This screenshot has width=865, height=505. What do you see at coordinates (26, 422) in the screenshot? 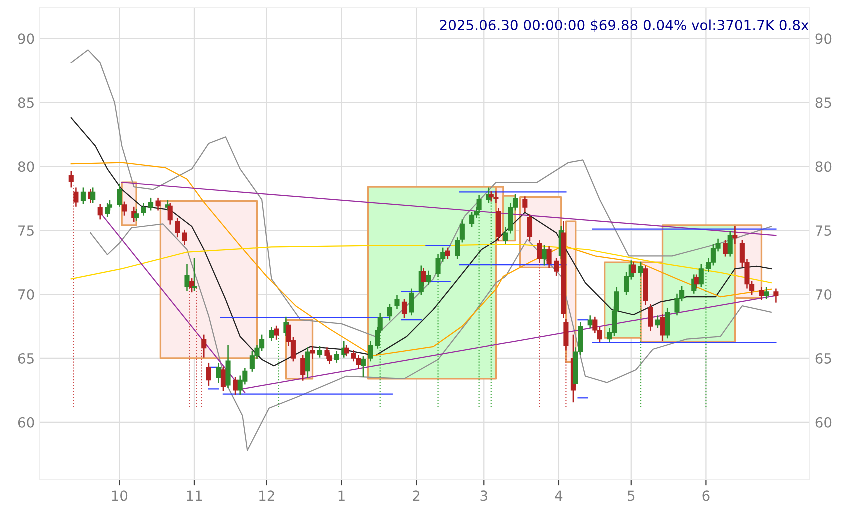
I see `y-tick-label: 60` at bounding box center [26, 422].